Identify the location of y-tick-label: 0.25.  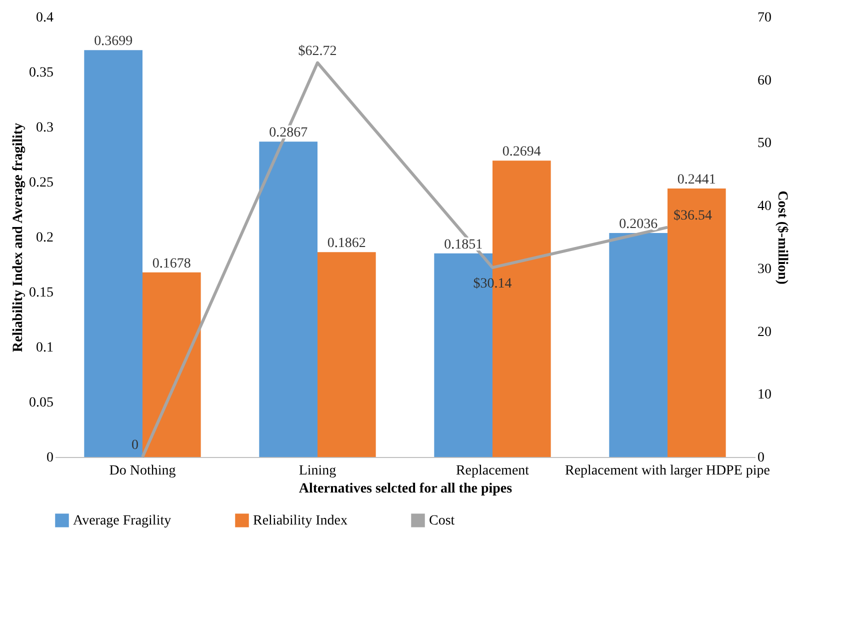
(41, 183).